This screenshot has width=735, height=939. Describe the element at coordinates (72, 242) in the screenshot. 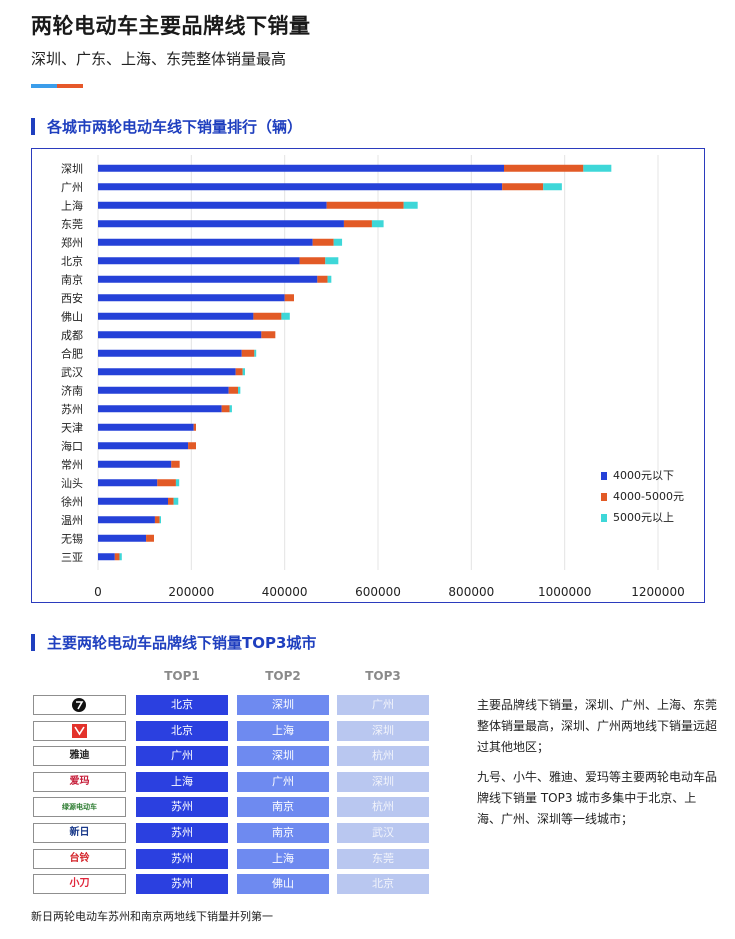

I see `y-category-label: 郑州` at that location.